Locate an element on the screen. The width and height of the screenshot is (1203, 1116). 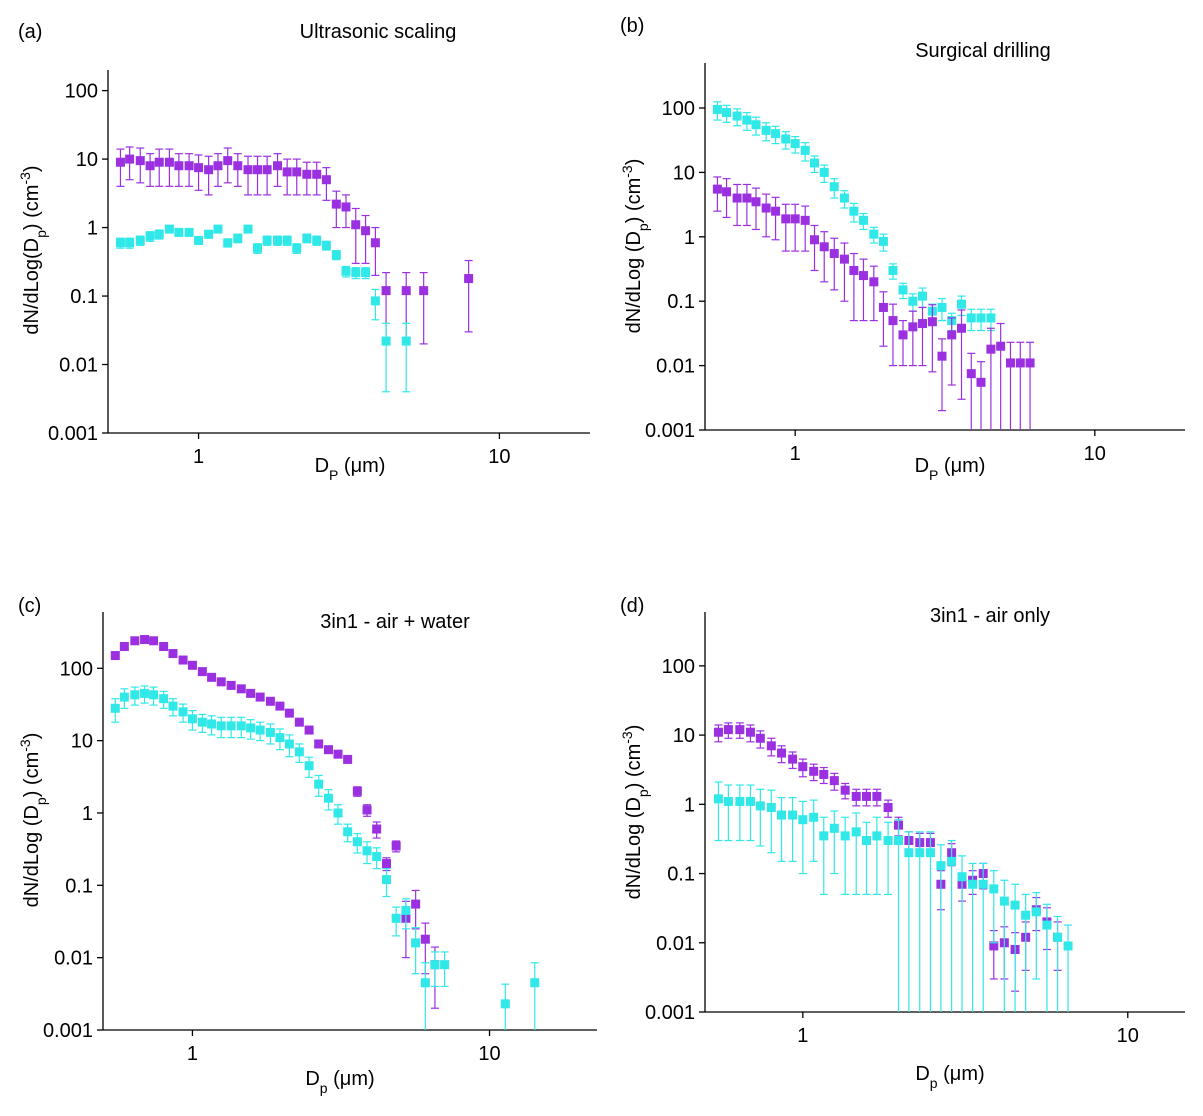
y-tick-label: 0.01 is located at coordinates (78, 366).